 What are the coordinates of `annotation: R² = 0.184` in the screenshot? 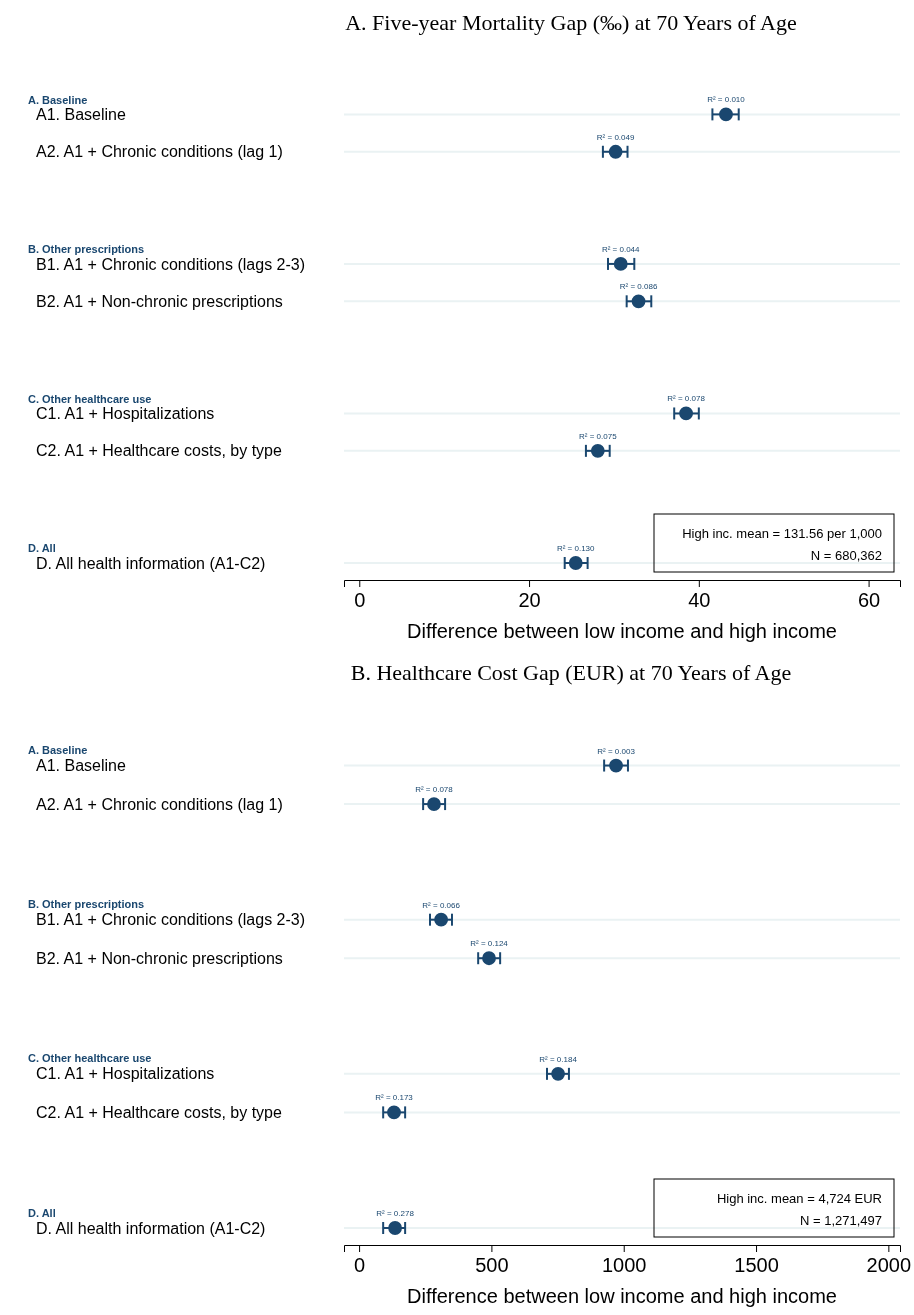 It's located at (558, 1059).